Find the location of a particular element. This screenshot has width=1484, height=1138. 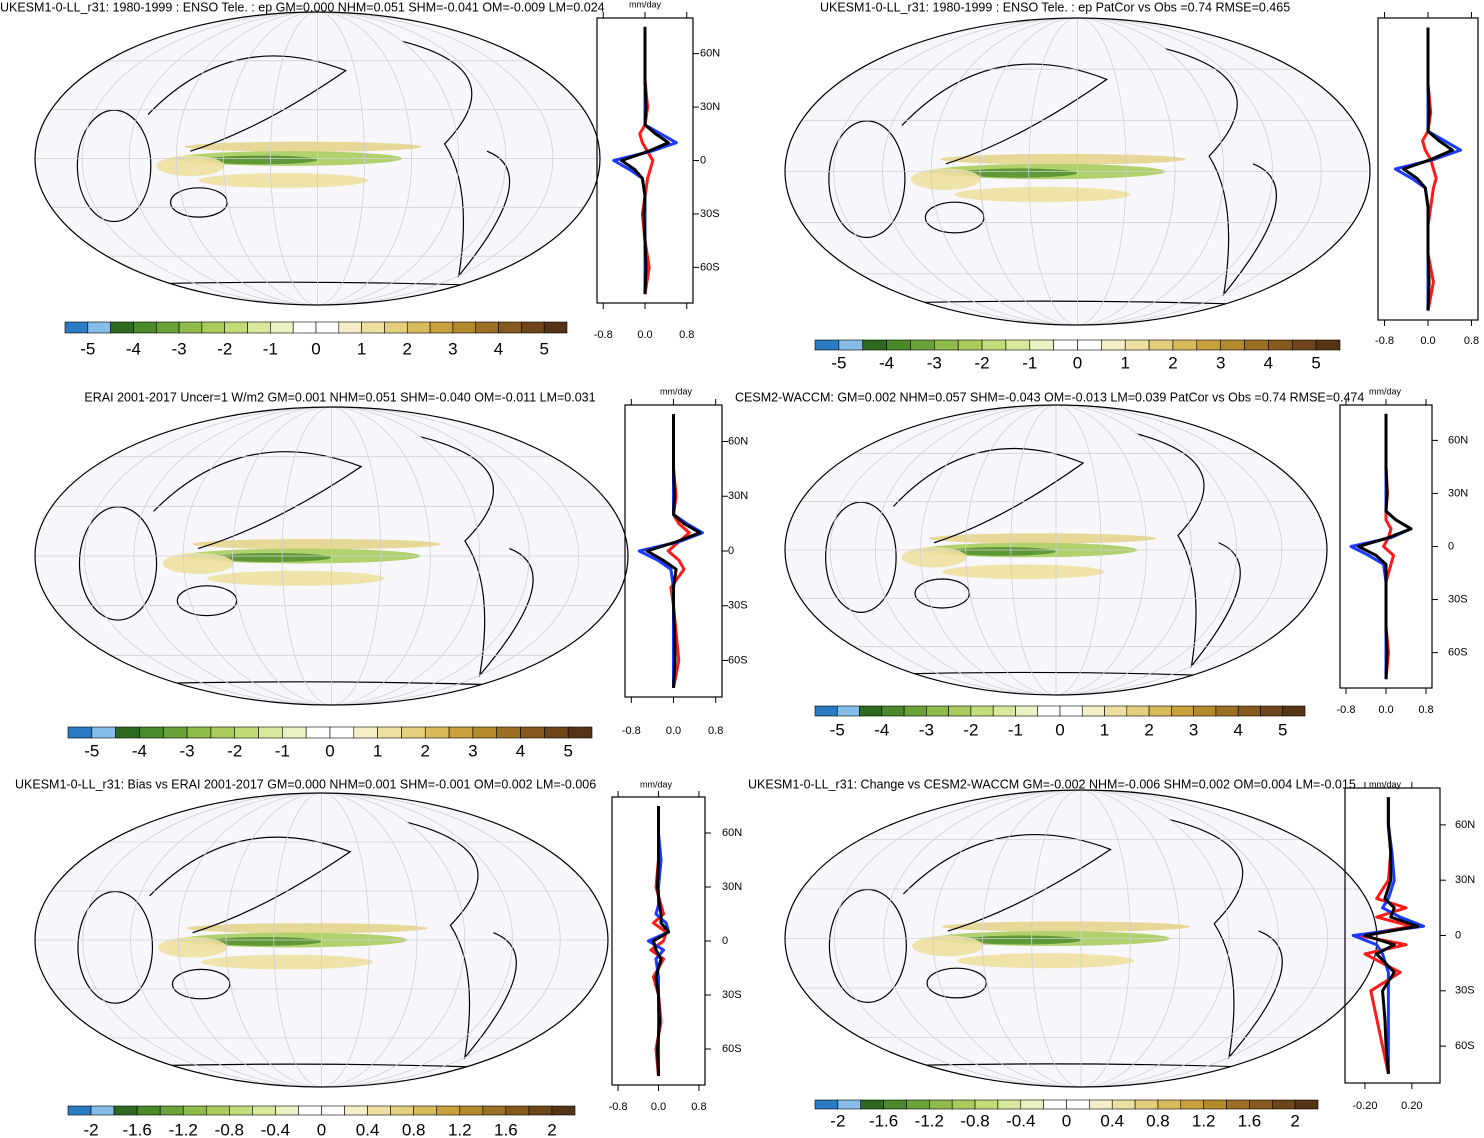

colorbar-label: -1.2 is located at coordinates (183, 1129).